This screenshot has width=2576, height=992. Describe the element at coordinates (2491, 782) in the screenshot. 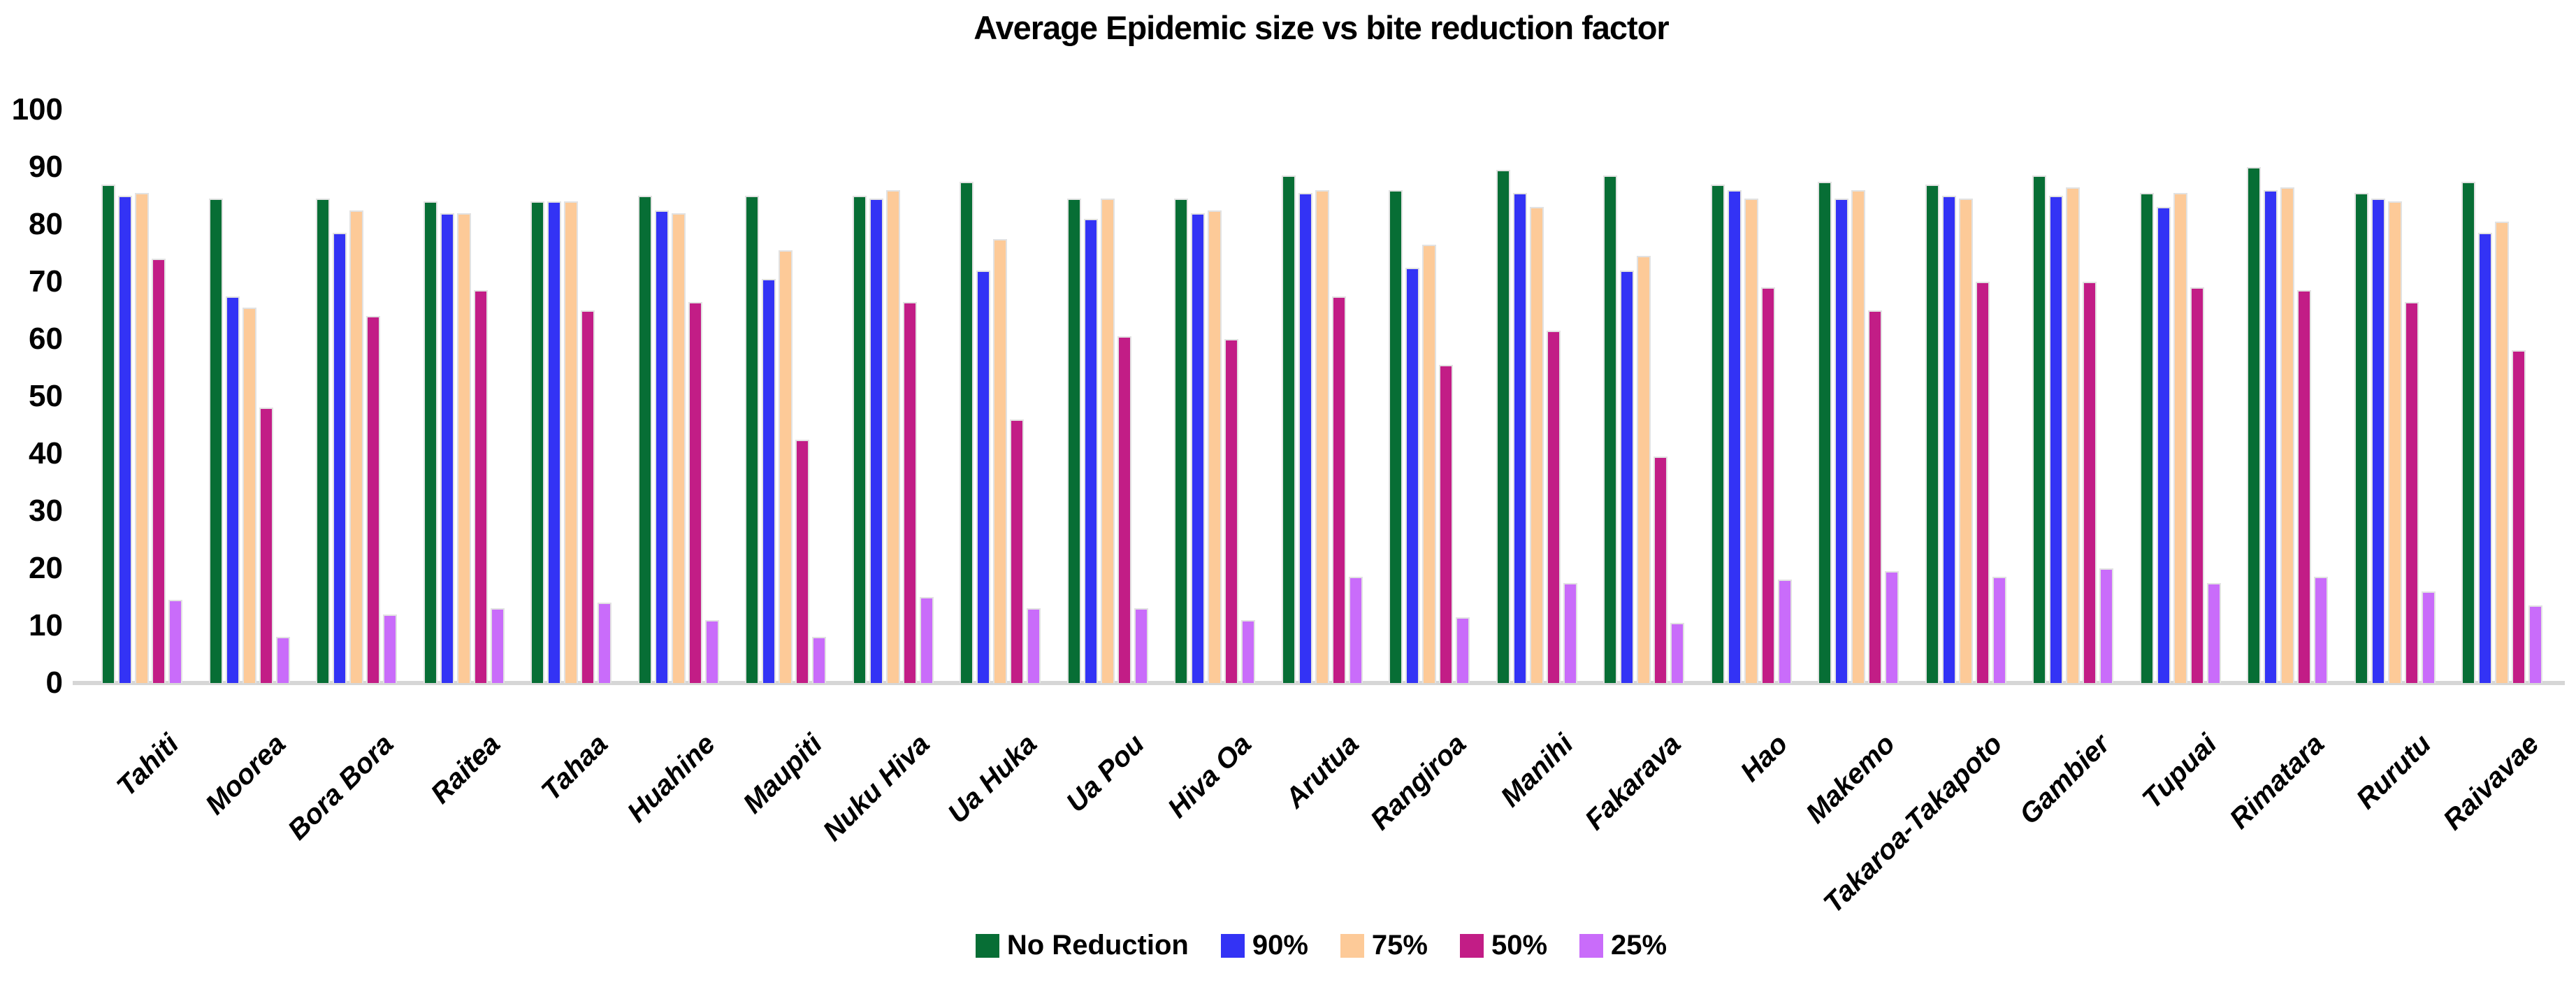

I see `x-axis-label: Raivavae` at that location.